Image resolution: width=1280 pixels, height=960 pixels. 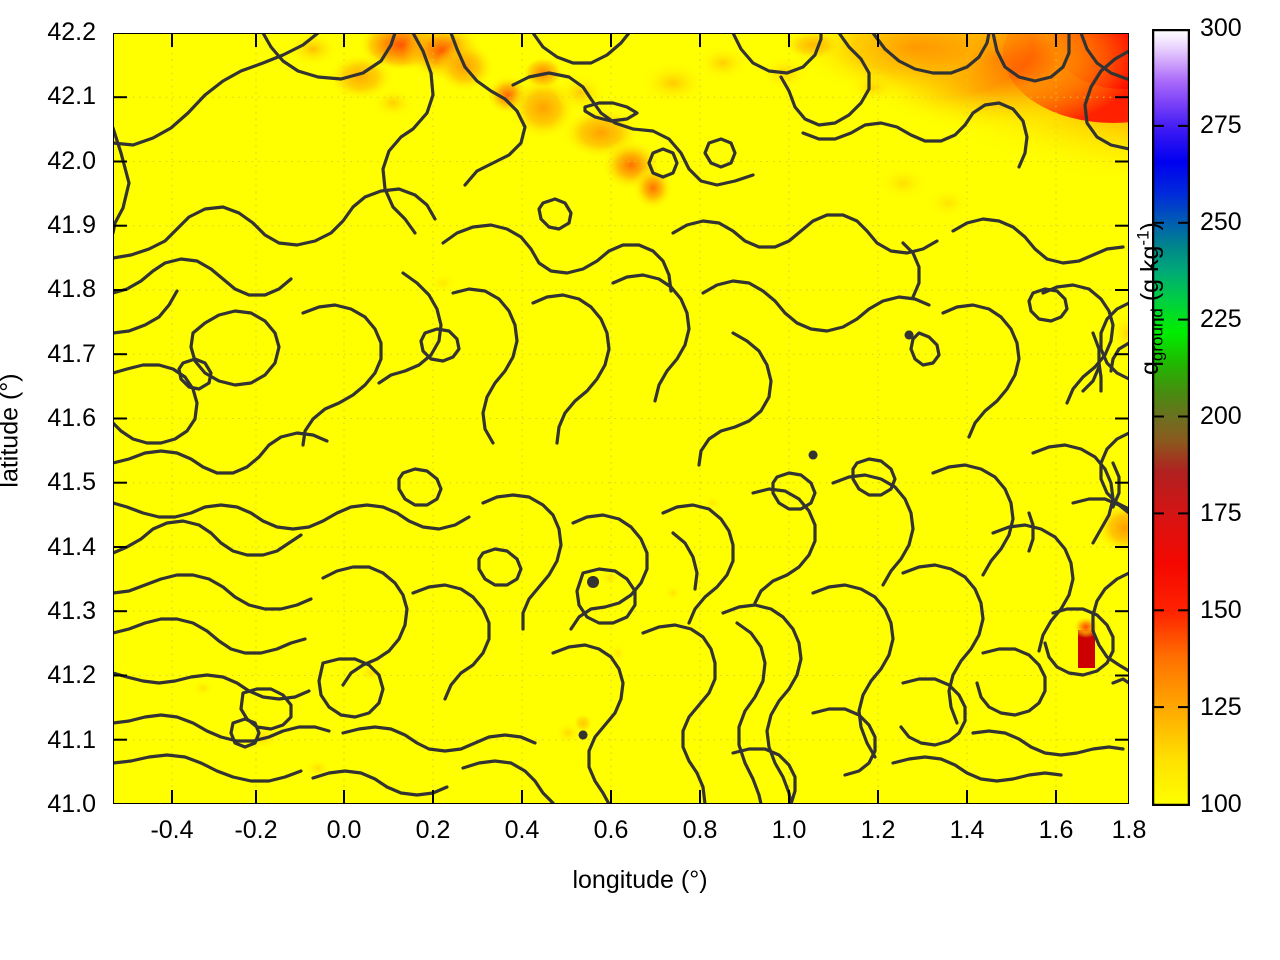 I want to click on x-tick-label: -0.4, so click(x=172, y=830).